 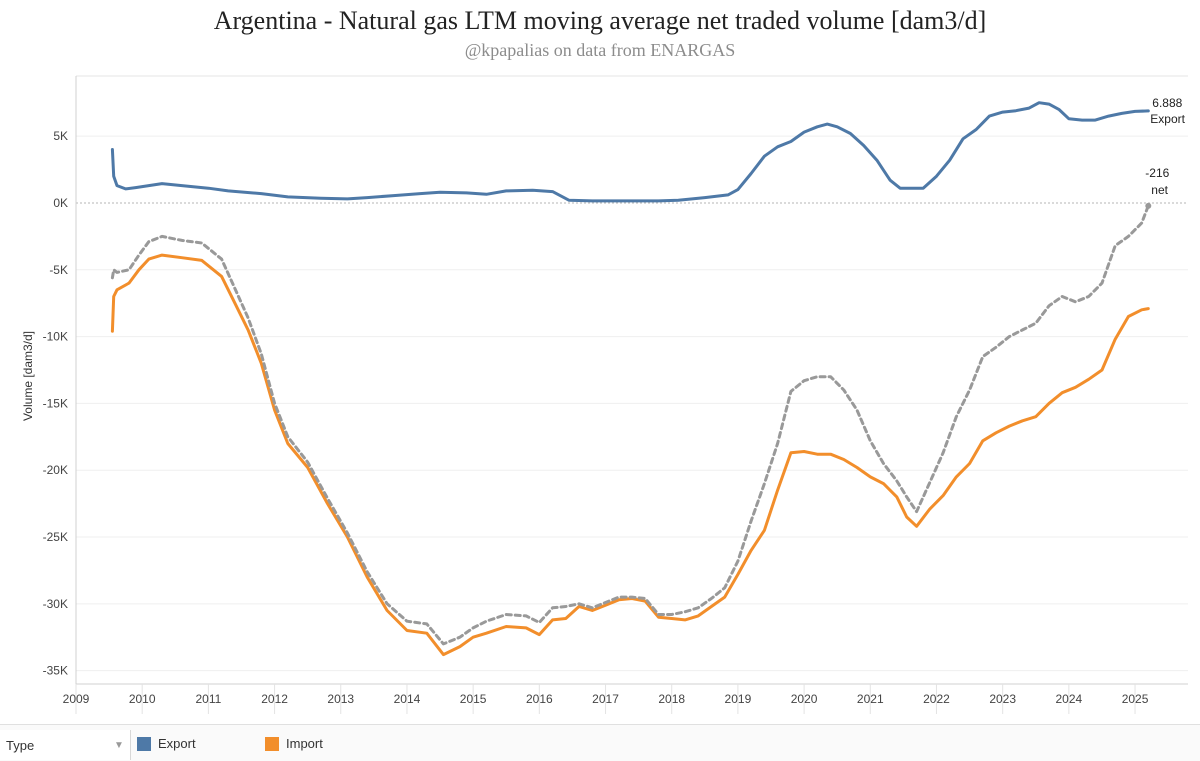 What do you see at coordinates (605, 699) in the screenshot?
I see `x-tick-label: 2017` at bounding box center [605, 699].